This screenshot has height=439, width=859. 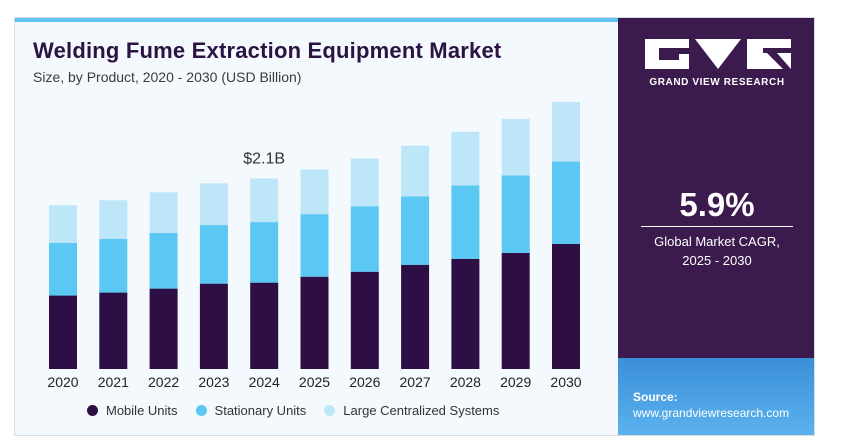 What do you see at coordinates (717, 241) in the screenshot?
I see `cagr-label-line1: Global Market CAGR,` at bounding box center [717, 241].